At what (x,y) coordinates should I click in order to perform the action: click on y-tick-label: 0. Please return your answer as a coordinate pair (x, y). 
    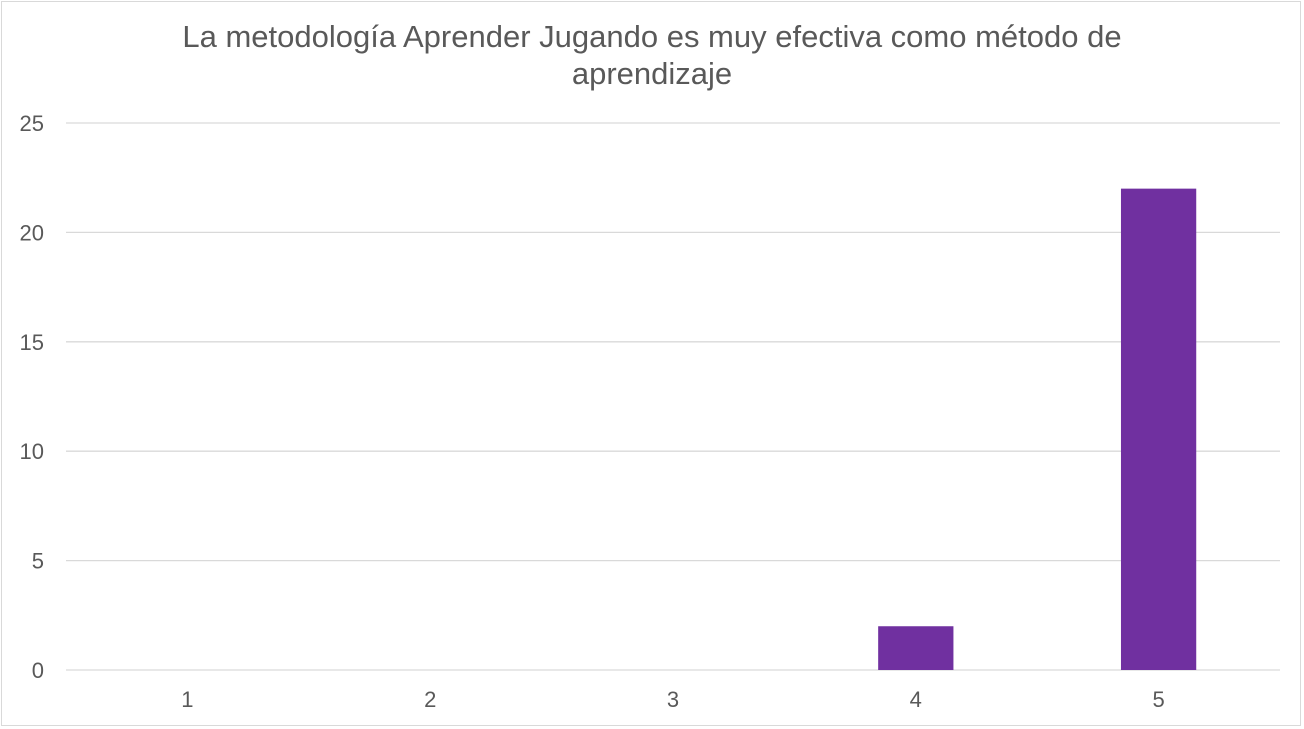
    Looking at the image, I should click on (38, 670).